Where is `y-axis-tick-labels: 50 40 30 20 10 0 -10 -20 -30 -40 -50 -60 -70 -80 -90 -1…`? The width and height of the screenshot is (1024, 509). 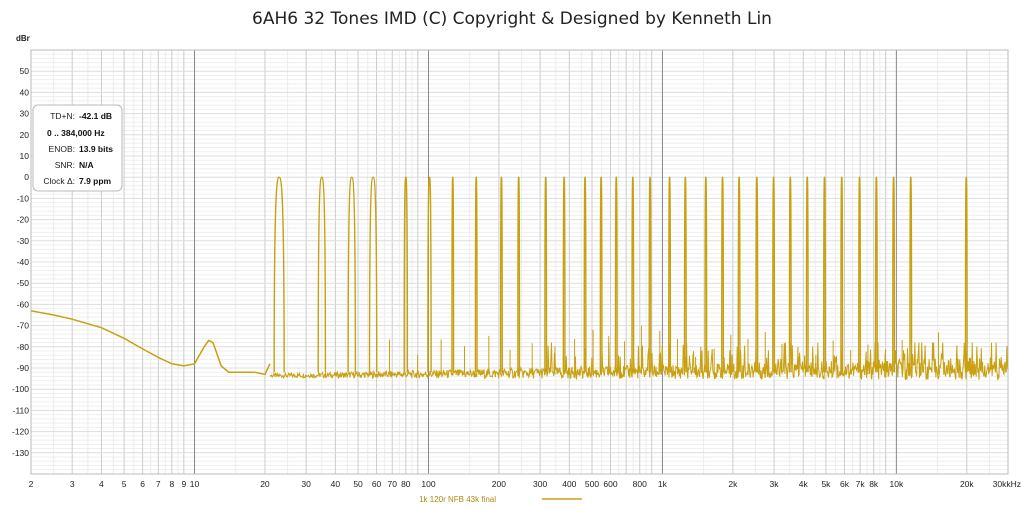 y-axis-tick-labels: 50 40 30 20 10 0 -10 -20 -30 -40 -50 -60 -70 -80 -90 -1… is located at coordinates (20, 262).